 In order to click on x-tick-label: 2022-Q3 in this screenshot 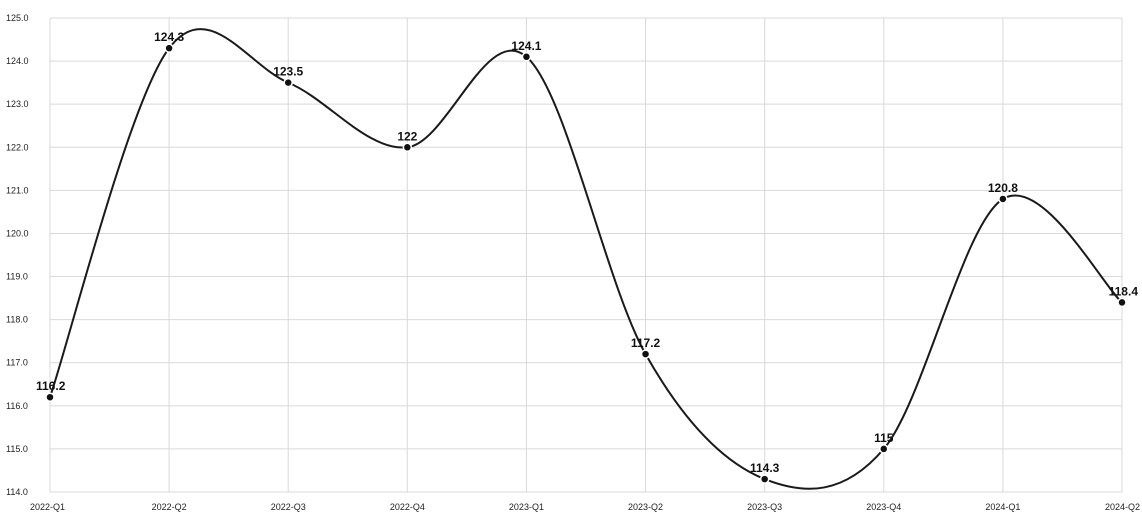, I will do `click(288, 507)`.